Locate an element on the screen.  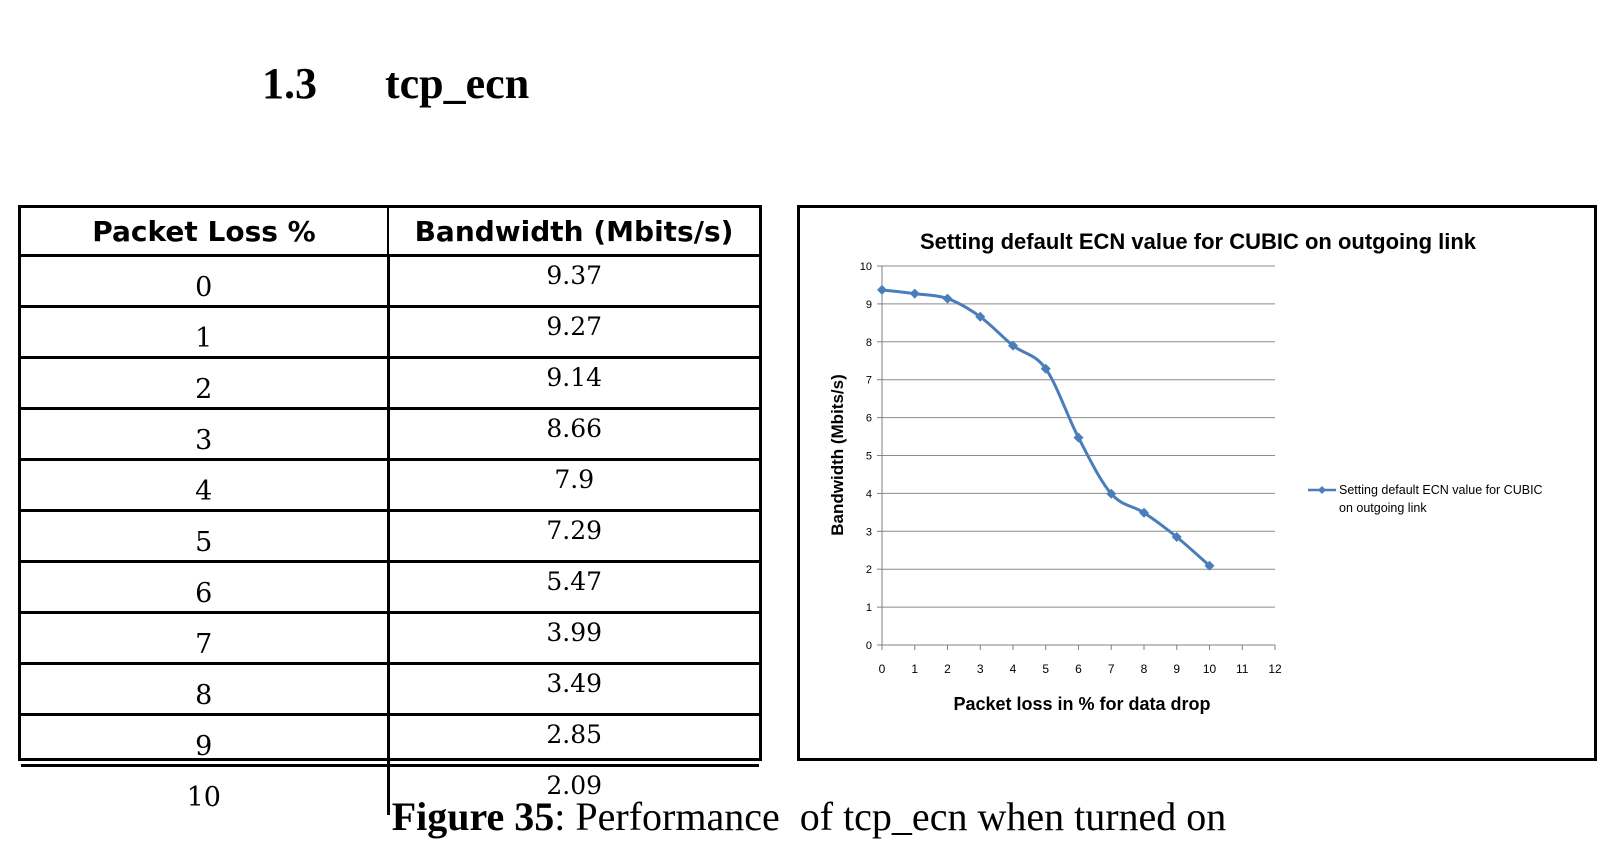
x-tick-label: 11 is located at coordinates (1242, 669).